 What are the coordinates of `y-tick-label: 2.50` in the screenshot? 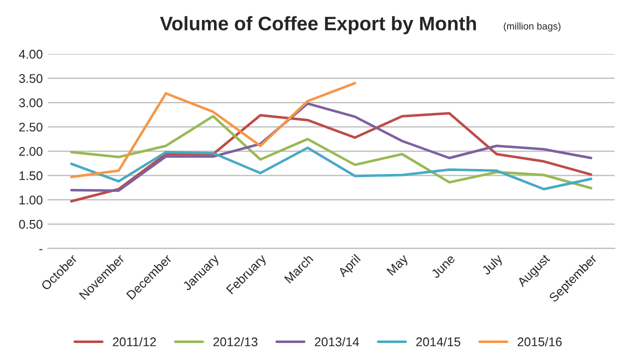 It's located at (30, 127).